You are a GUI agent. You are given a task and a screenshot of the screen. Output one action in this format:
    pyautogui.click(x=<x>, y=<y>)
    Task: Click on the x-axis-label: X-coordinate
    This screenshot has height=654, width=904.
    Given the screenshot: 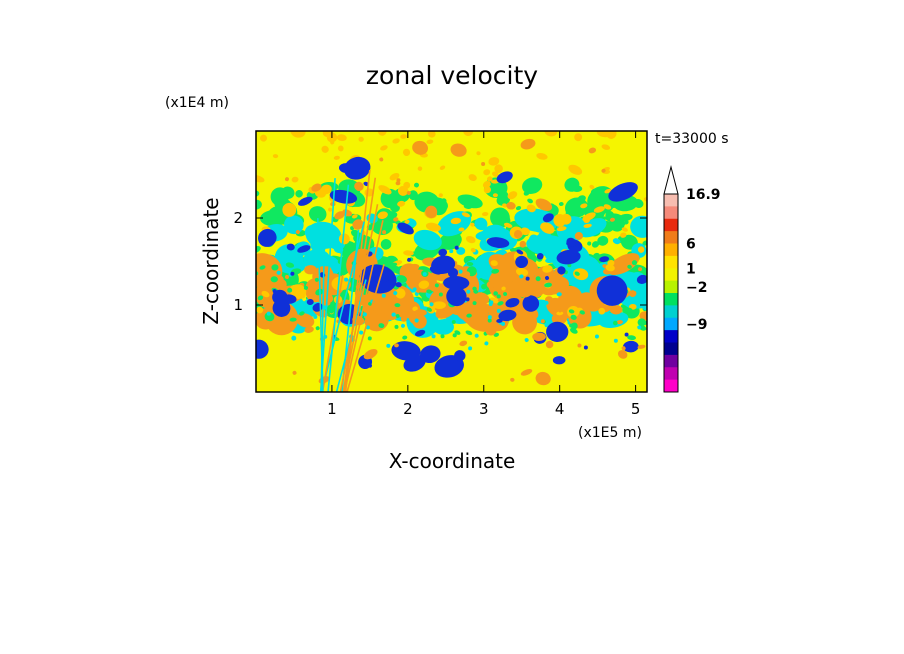 What is the action you would take?
    pyautogui.click(x=452, y=461)
    